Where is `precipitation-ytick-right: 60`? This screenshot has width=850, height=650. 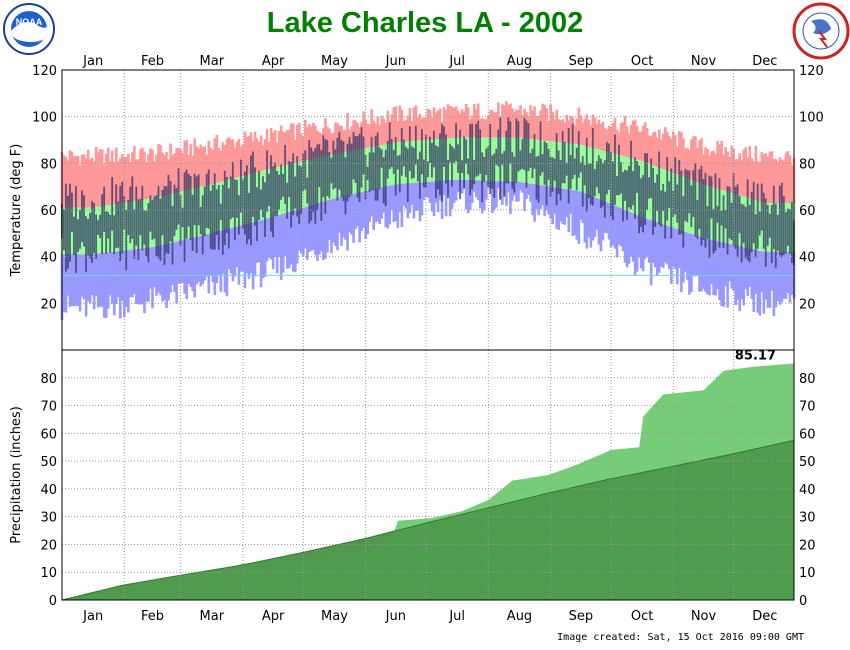
precipitation-ytick-right: 60 is located at coordinates (807, 434).